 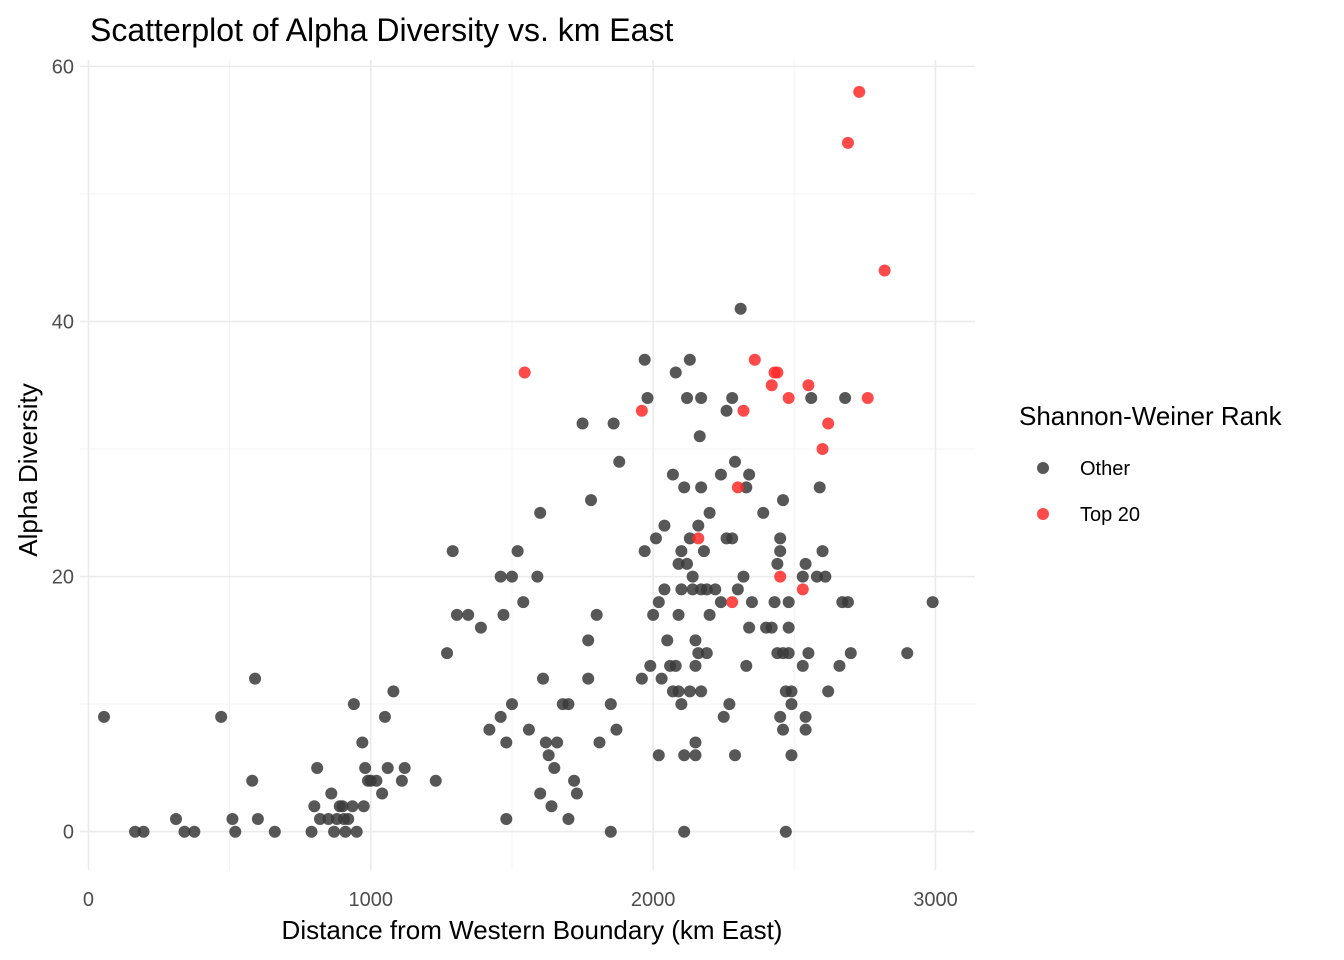 I want to click on y-tick-label: 0, so click(x=68, y=833).